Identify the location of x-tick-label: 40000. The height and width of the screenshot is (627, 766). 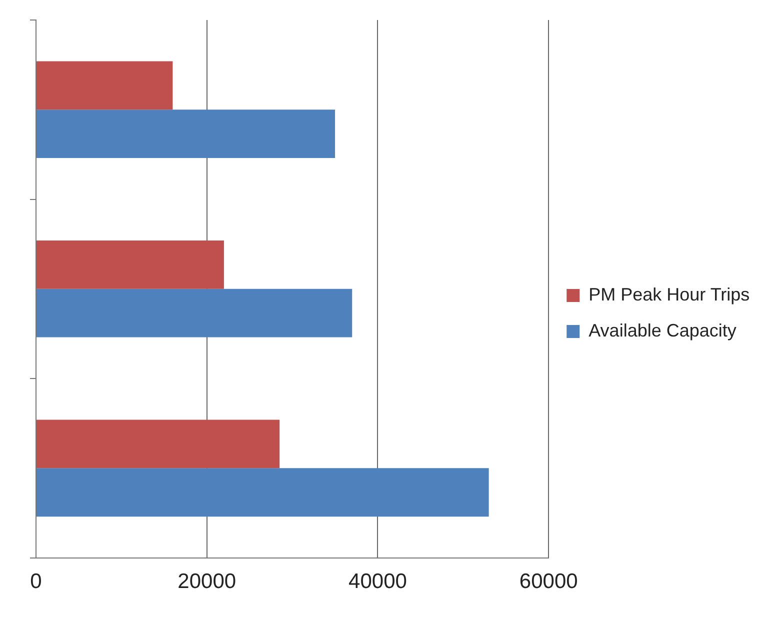
(377, 582).